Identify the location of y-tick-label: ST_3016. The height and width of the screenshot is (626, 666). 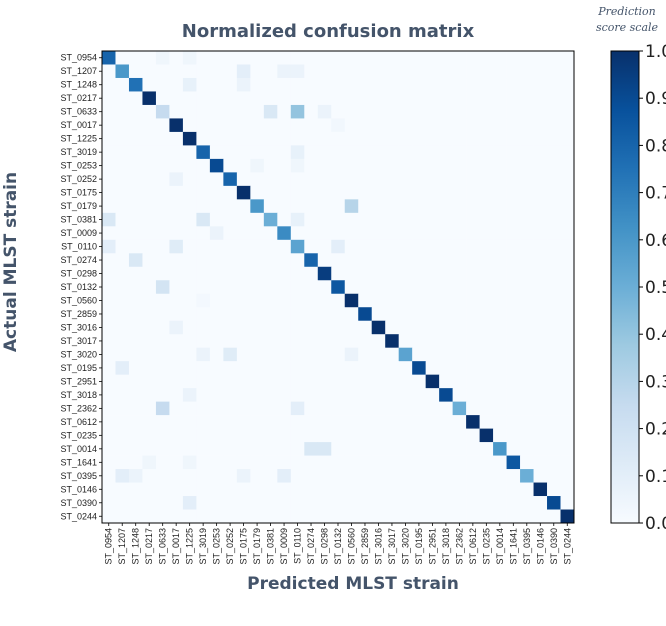
(78, 327).